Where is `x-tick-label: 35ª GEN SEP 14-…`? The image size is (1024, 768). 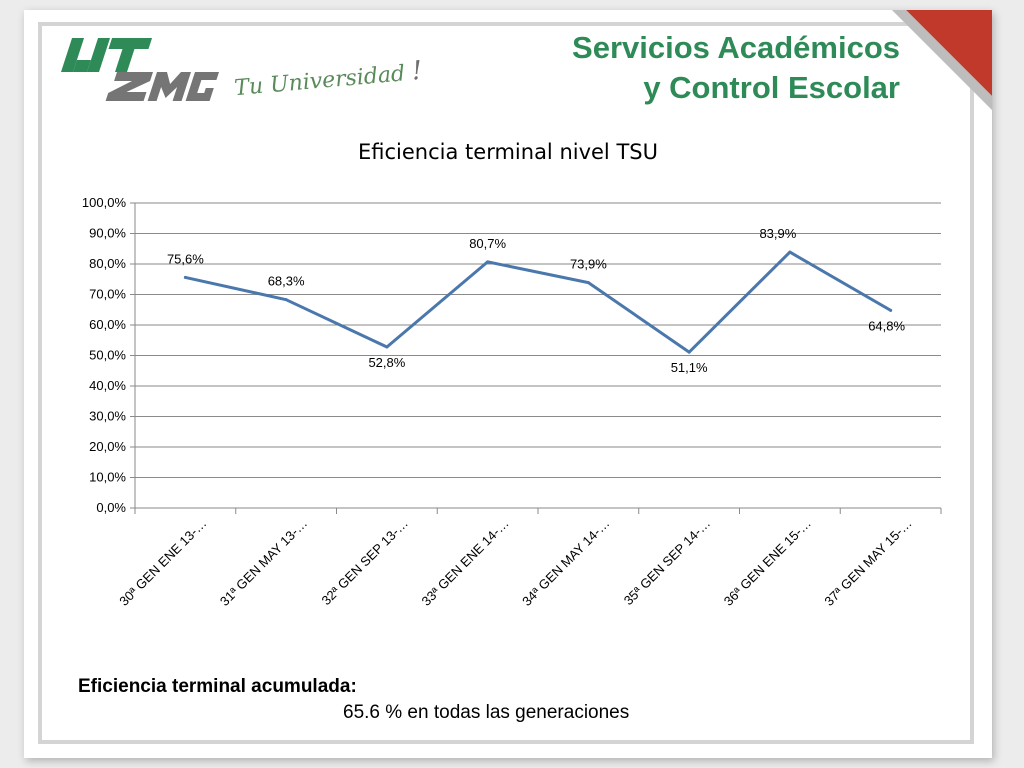
x-tick-label: 35ª GEN SEP 14-… is located at coordinates (667, 562).